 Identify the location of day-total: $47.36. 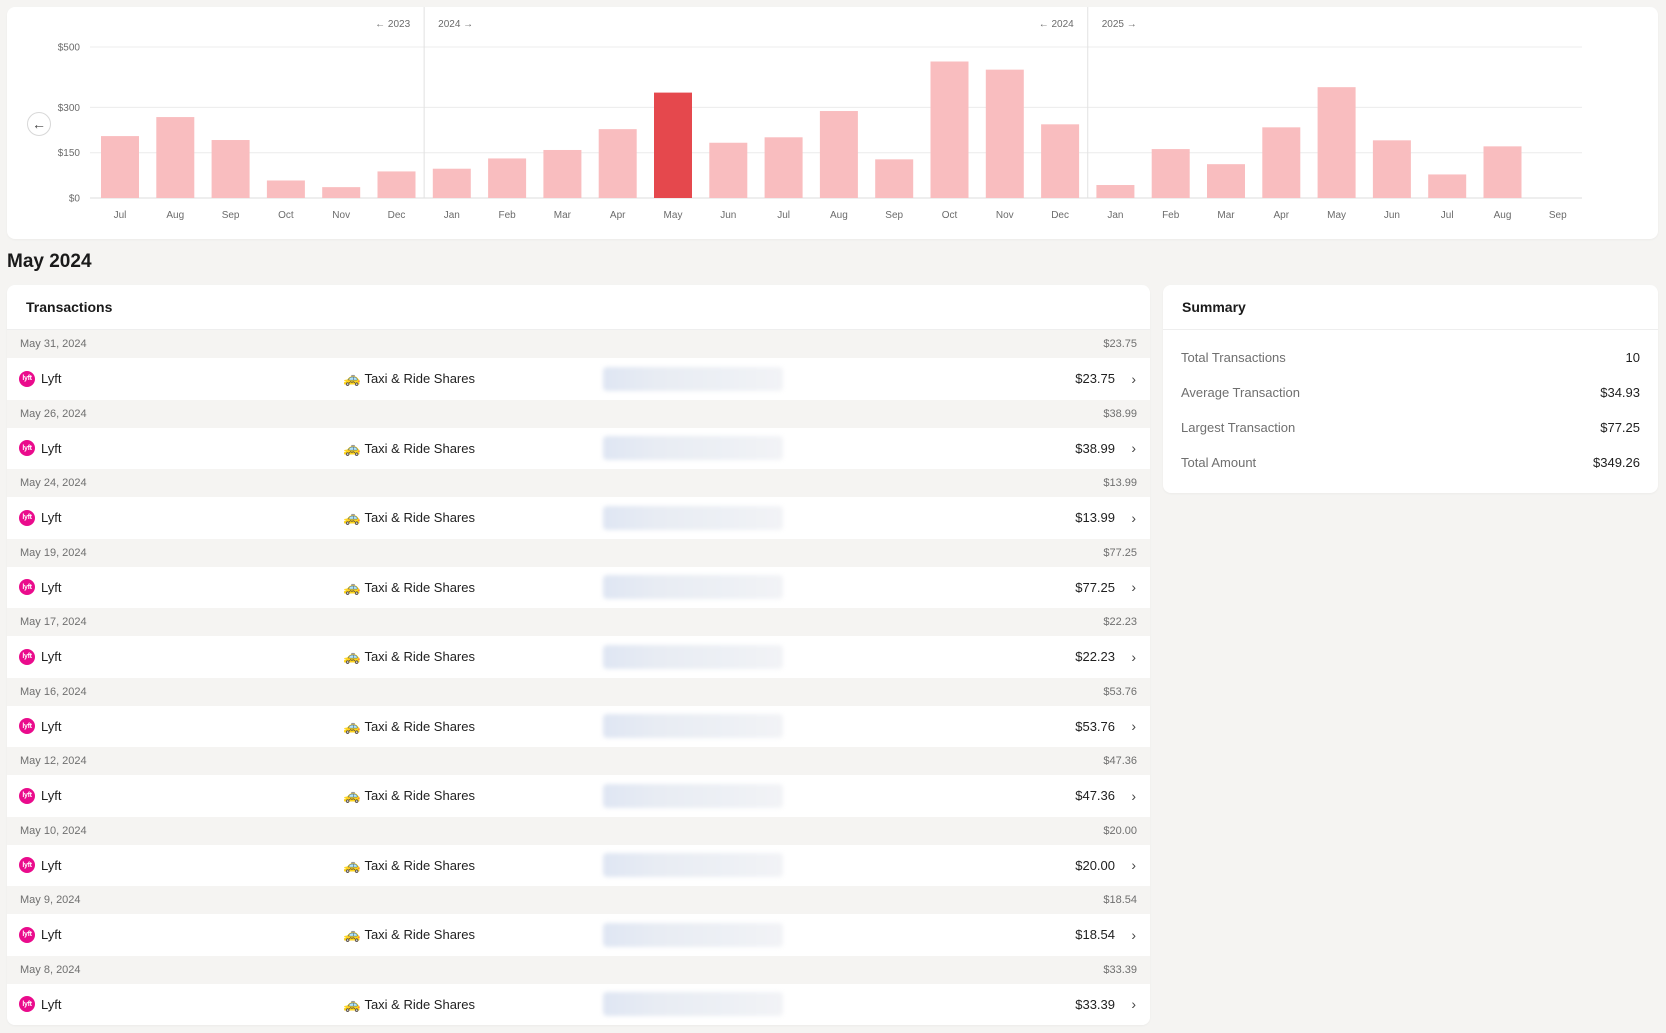
(1120, 761).